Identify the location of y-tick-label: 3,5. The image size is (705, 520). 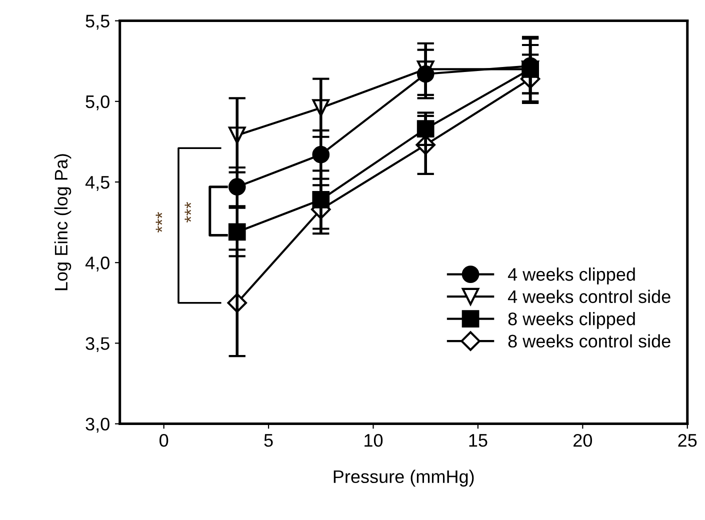
(98, 344).